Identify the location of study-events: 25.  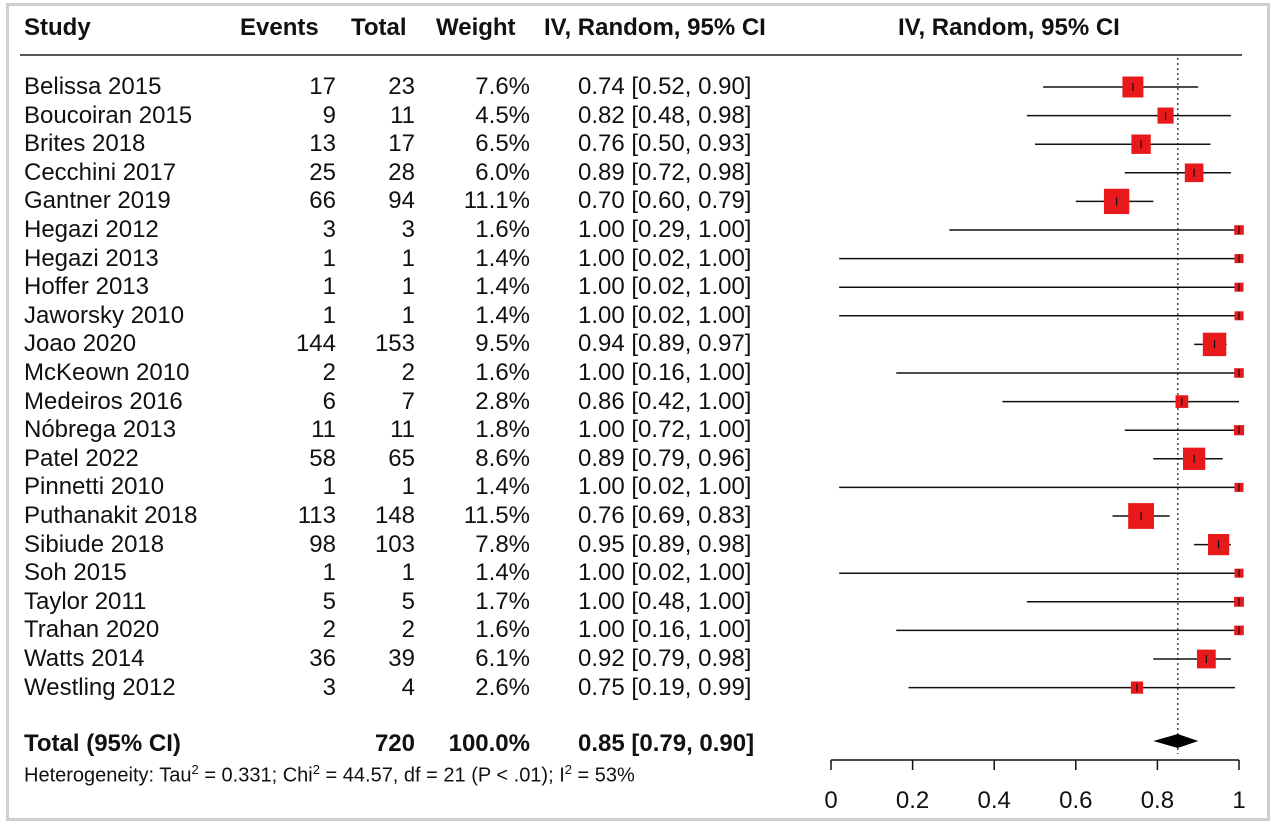
(322, 172).